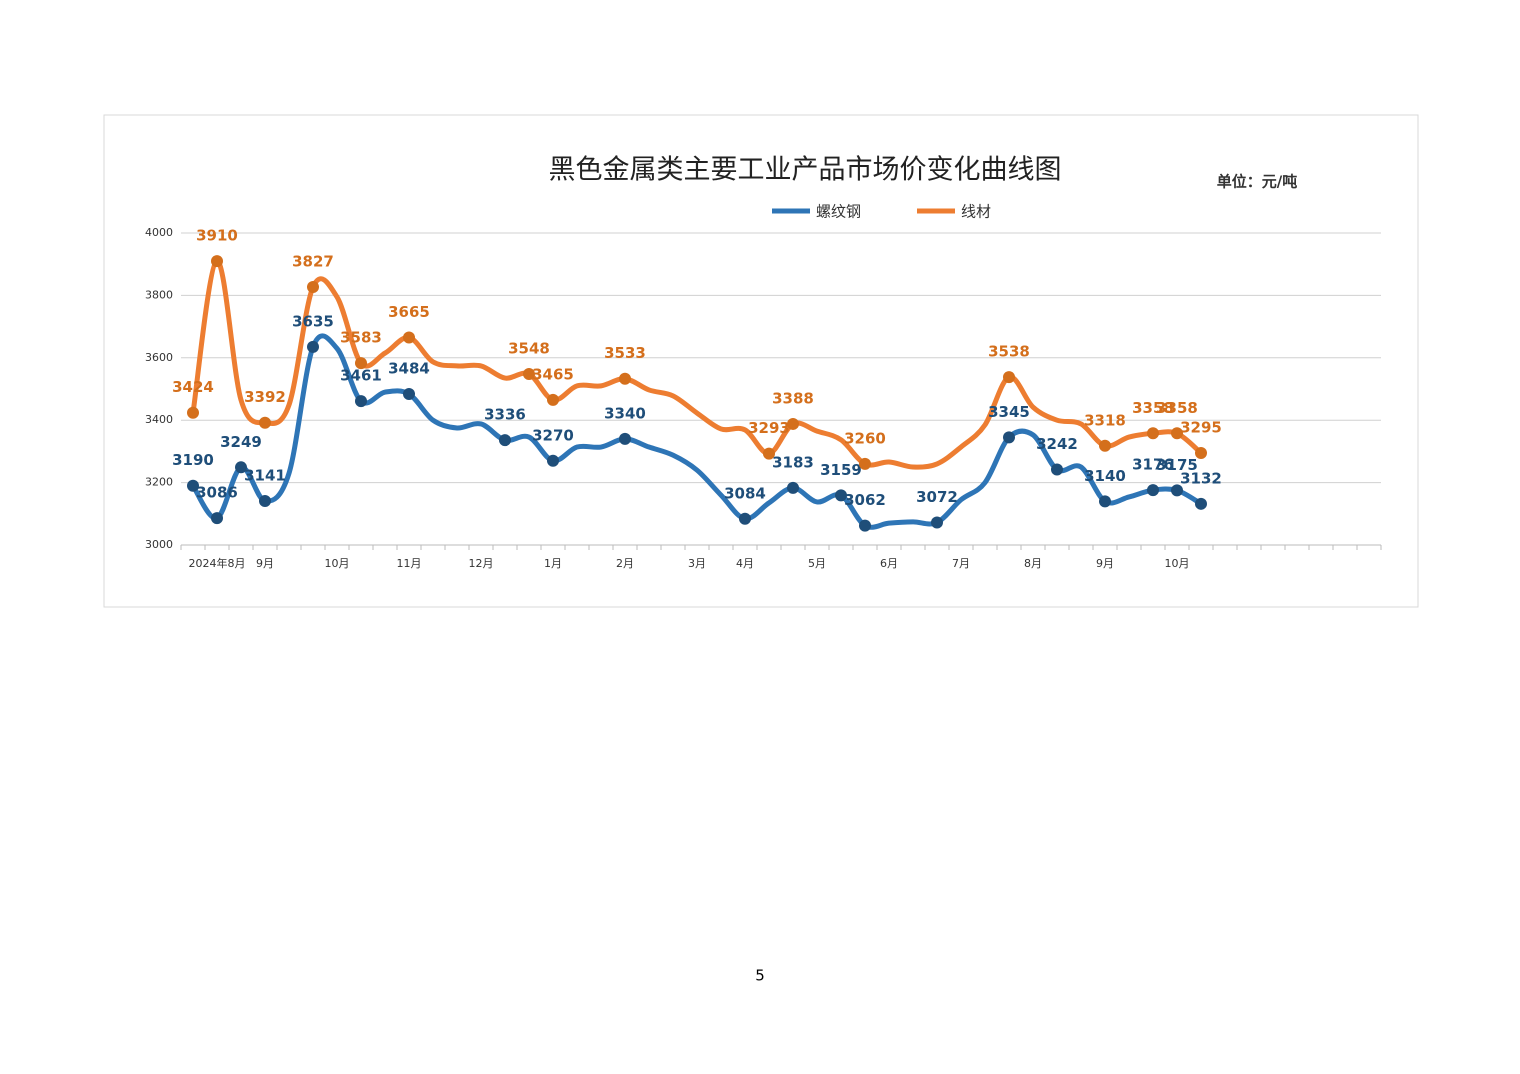 The height and width of the screenshot is (1074, 1520). What do you see at coordinates (159, 544) in the screenshot?
I see `y-tick-label: 3000` at bounding box center [159, 544].